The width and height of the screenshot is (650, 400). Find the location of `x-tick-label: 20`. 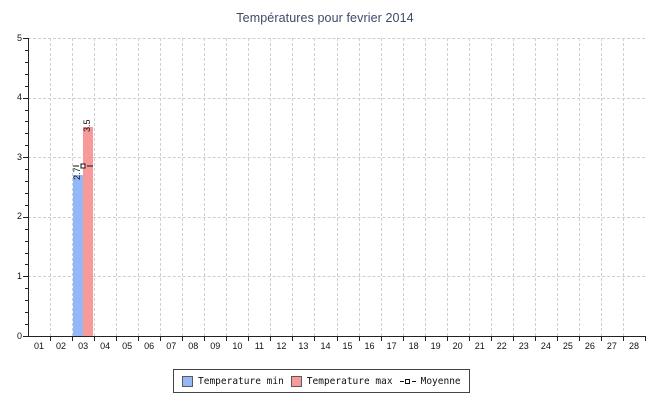

x-tick-label: 20 is located at coordinates (457, 346).